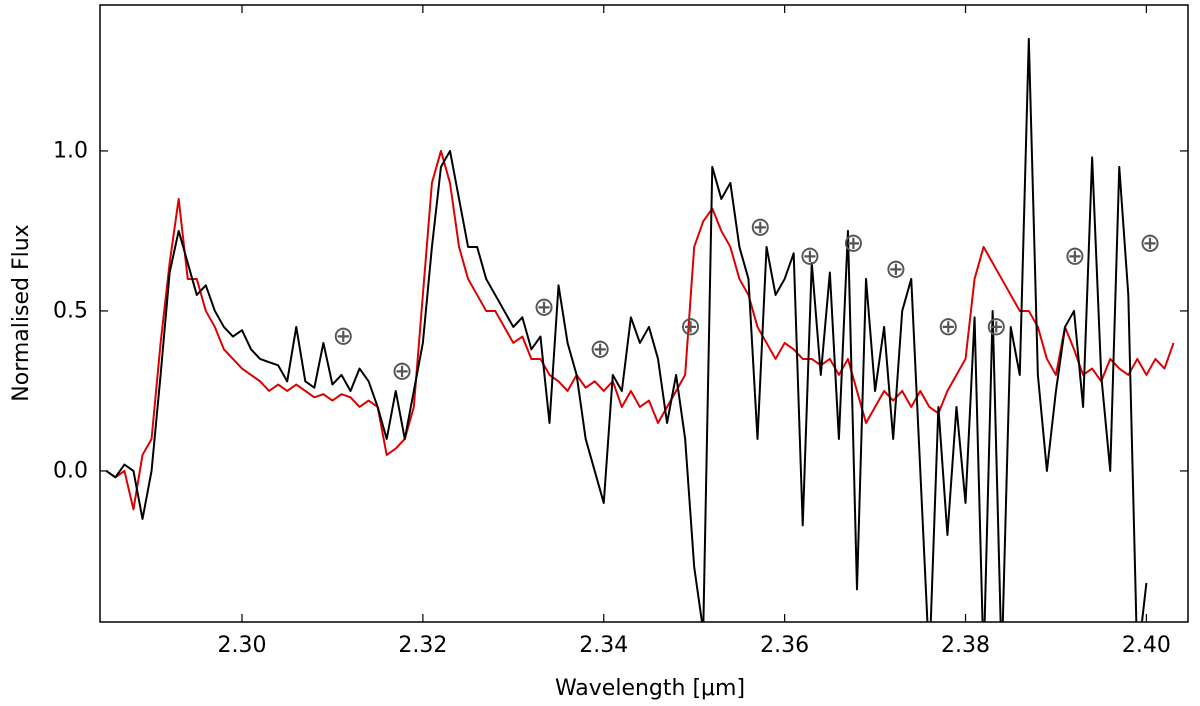 The image size is (1200, 706). Describe the element at coordinates (241, 645) in the screenshot. I see `x-tick-label: 2.30` at that location.